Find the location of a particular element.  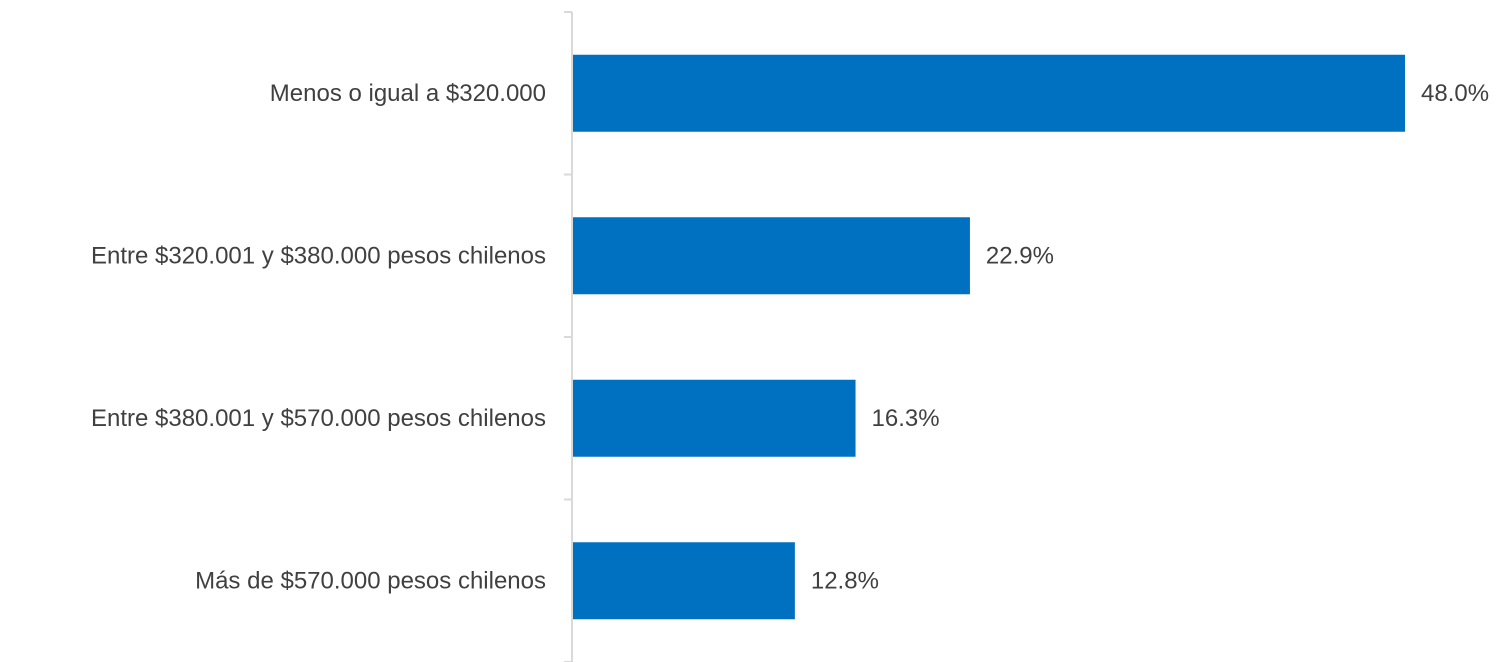

category-axis is located at coordinates (568, 336).